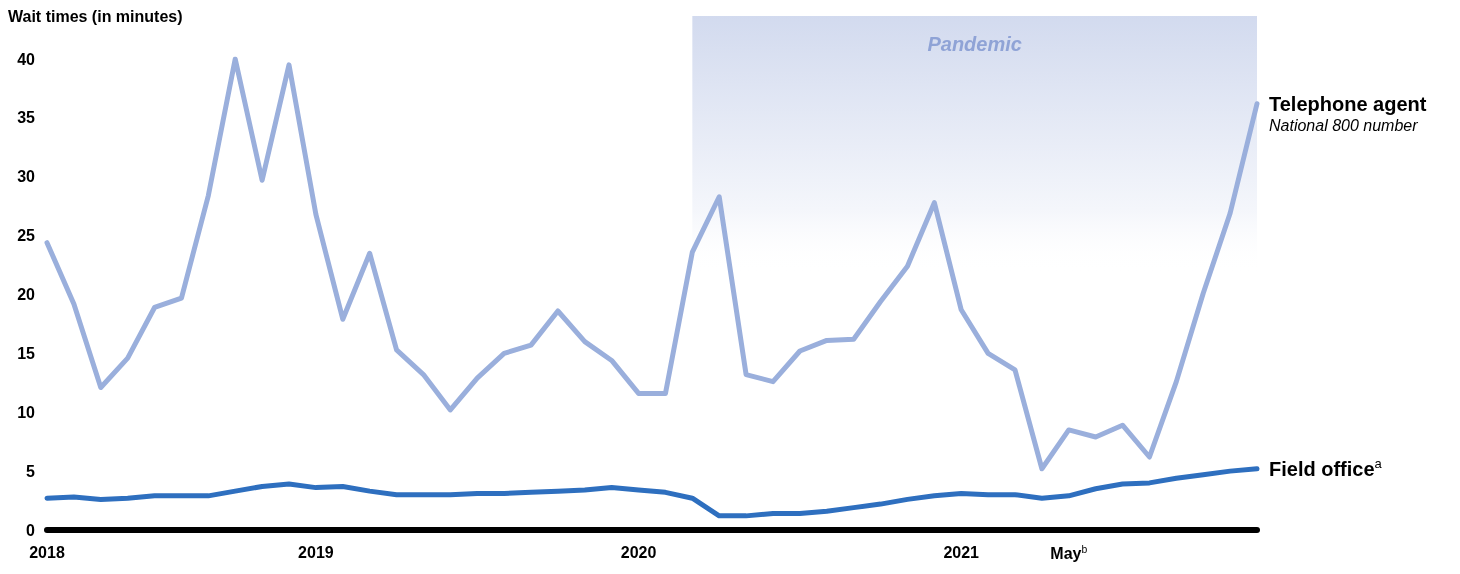 Image resolution: width=1460 pixels, height=574 pixels. What do you see at coordinates (31, 530) in the screenshot?
I see `y-tick-label: 0` at bounding box center [31, 530].